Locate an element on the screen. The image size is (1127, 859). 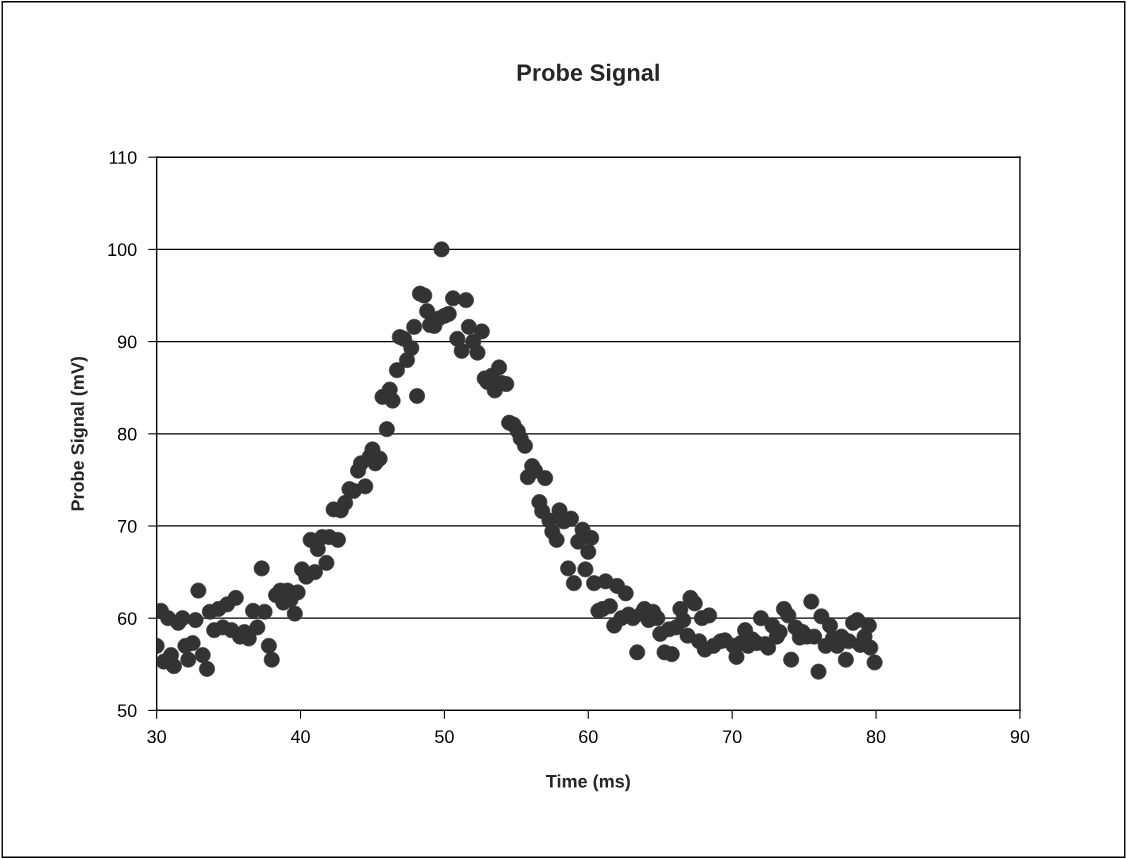
x-tick-label: 90 is located at coordinates (1020, 737).